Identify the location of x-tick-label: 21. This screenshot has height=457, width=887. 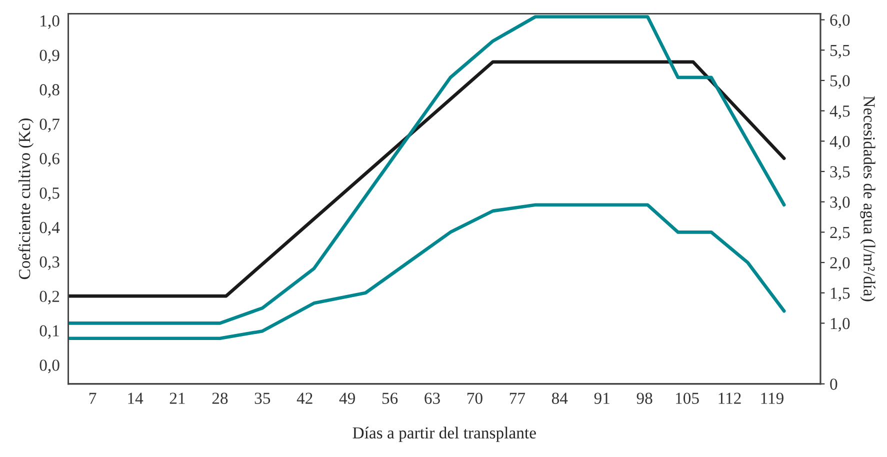
(177, 398).